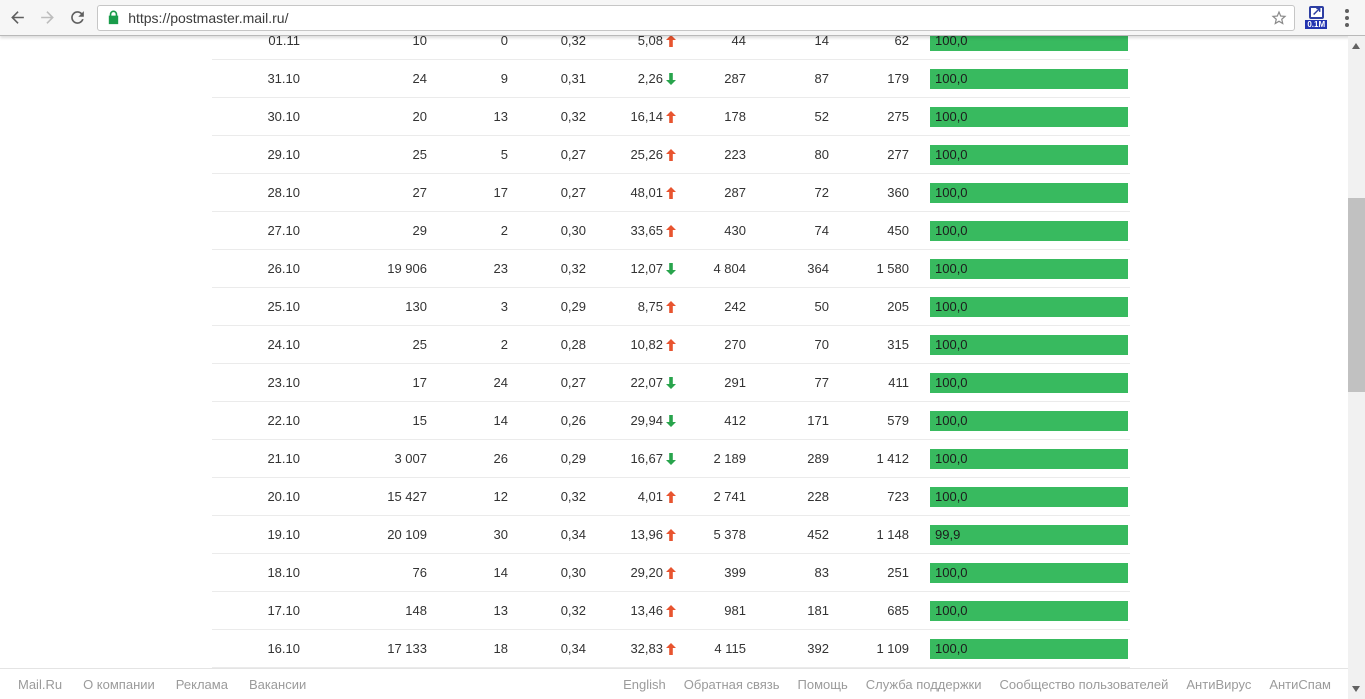  I want to click on footer-link: Помощь, so click(822, 684).